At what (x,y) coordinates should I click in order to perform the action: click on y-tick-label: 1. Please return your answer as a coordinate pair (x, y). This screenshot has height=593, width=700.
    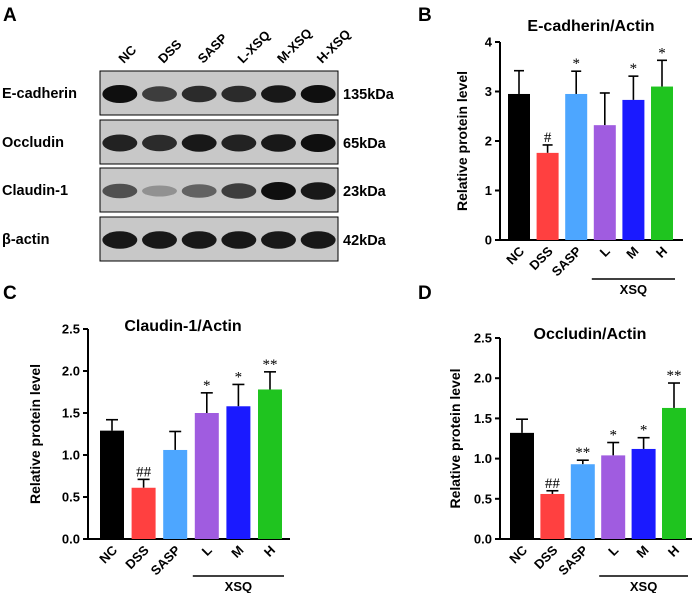
    Looking at the image, I should click on (488, 190).